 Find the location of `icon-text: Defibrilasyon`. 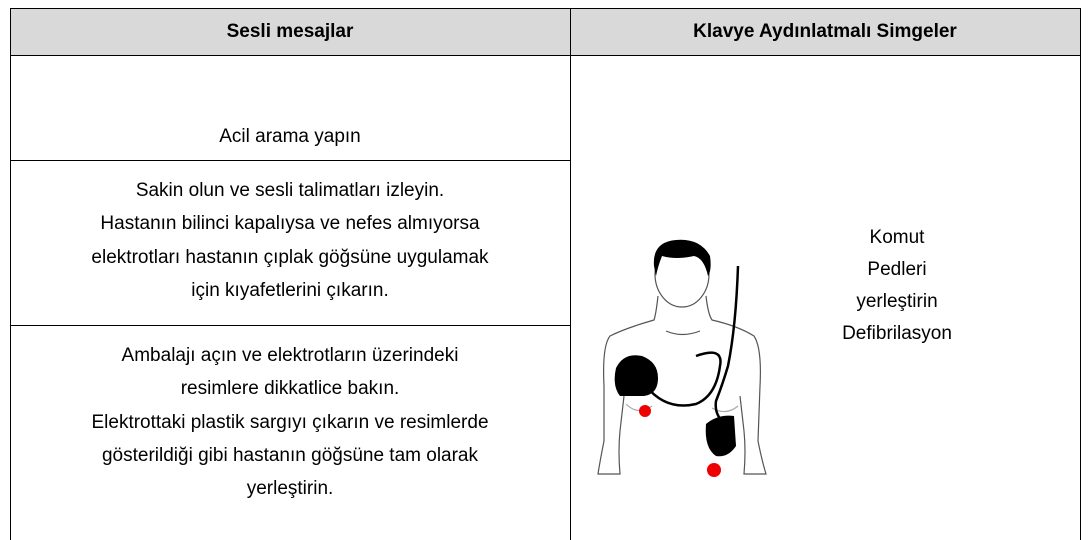

icon-text: Defibrilasyon is located at coordinates (897, 333).